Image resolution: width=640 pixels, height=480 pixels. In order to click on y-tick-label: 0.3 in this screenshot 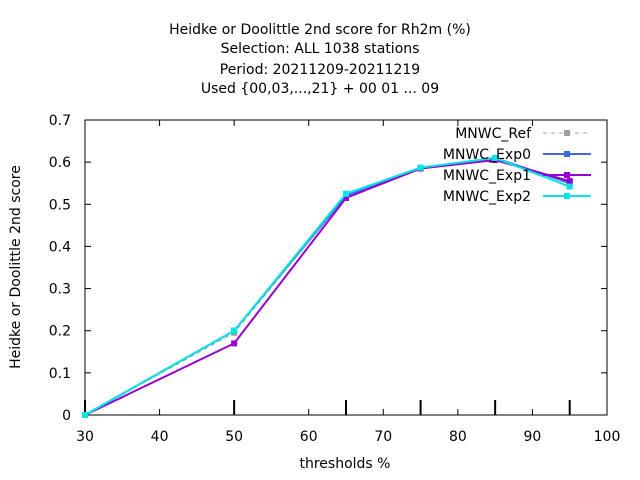, I will do `click(60, 290)`.